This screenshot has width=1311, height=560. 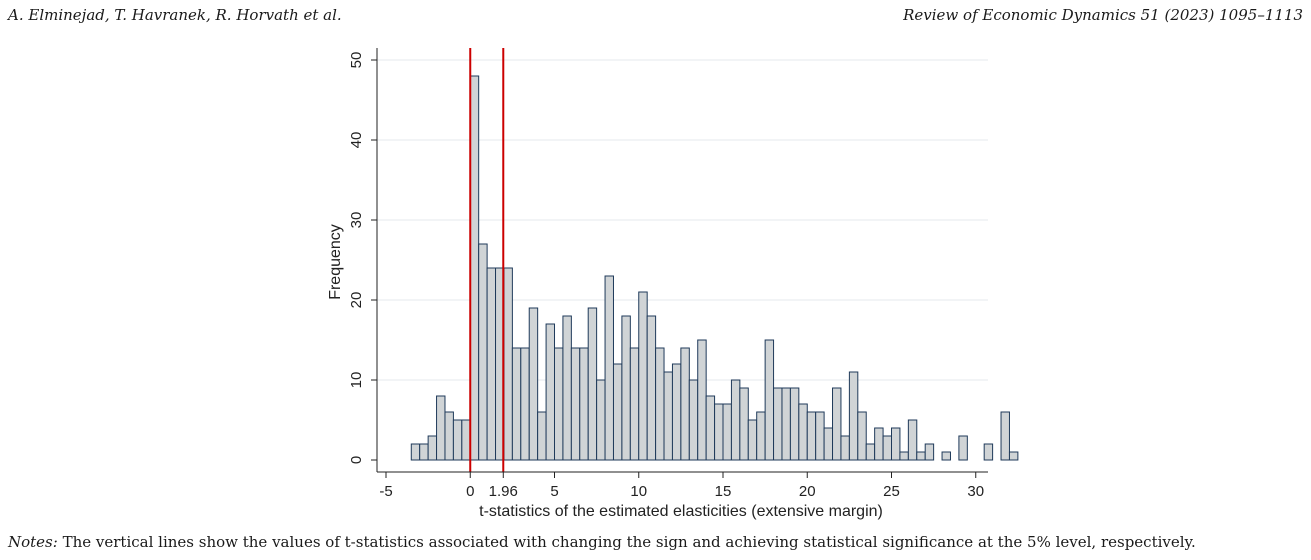 I want to click on y-tick-label: 20, so click(x=356, y=300).